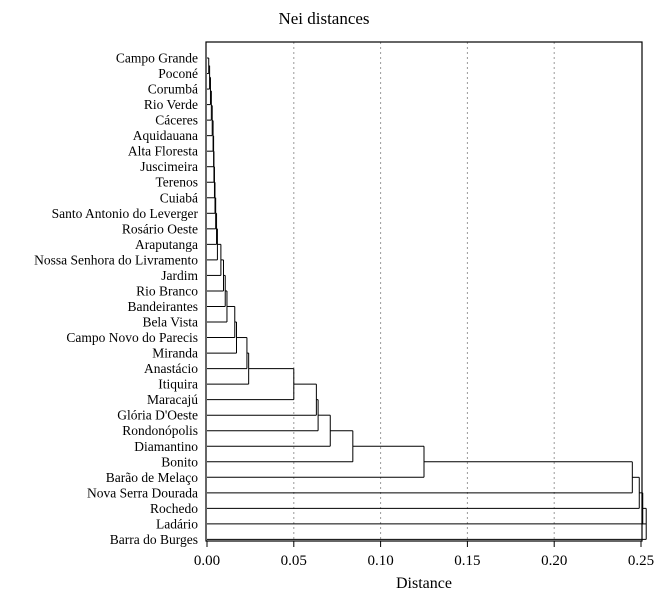 The image size is (670, 594). What do you see at coordinates (167, 290) in the screenshot?
I see `leaf-label: Rio Branco` at bounding box center [167, 290].